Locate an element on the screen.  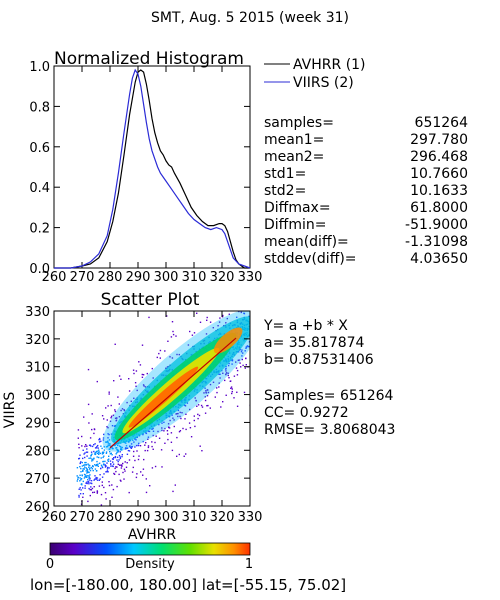
stat-label: std2= is located at coordinates (285, 191).